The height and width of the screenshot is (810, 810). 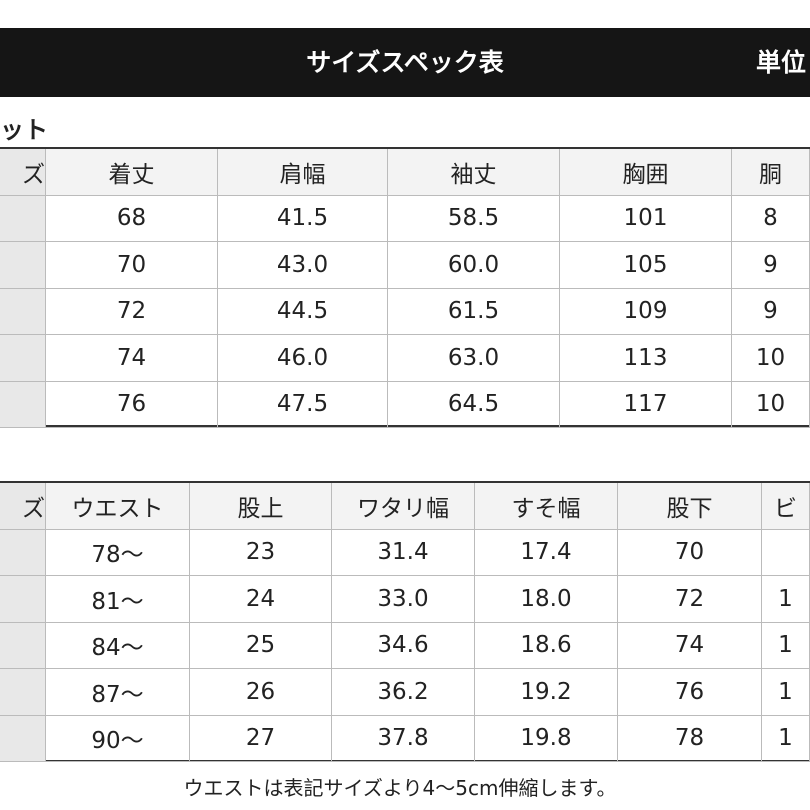 What do you see at coordinates (118, 738) in the screenshot?
I see `cell: 90～` at bounding box center [118, 738].